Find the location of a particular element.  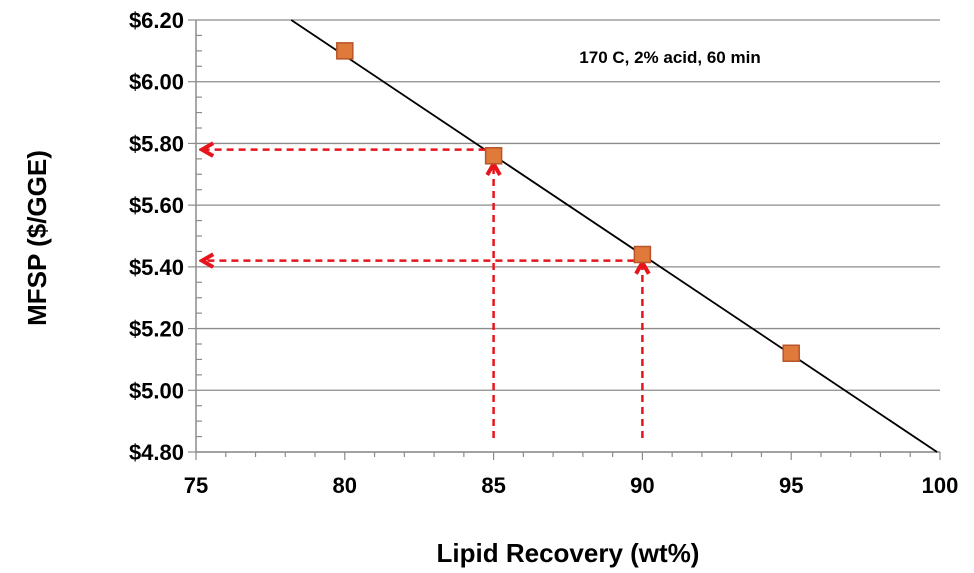

y-tick-label: $4.80 is located at coordinates (156, 452).